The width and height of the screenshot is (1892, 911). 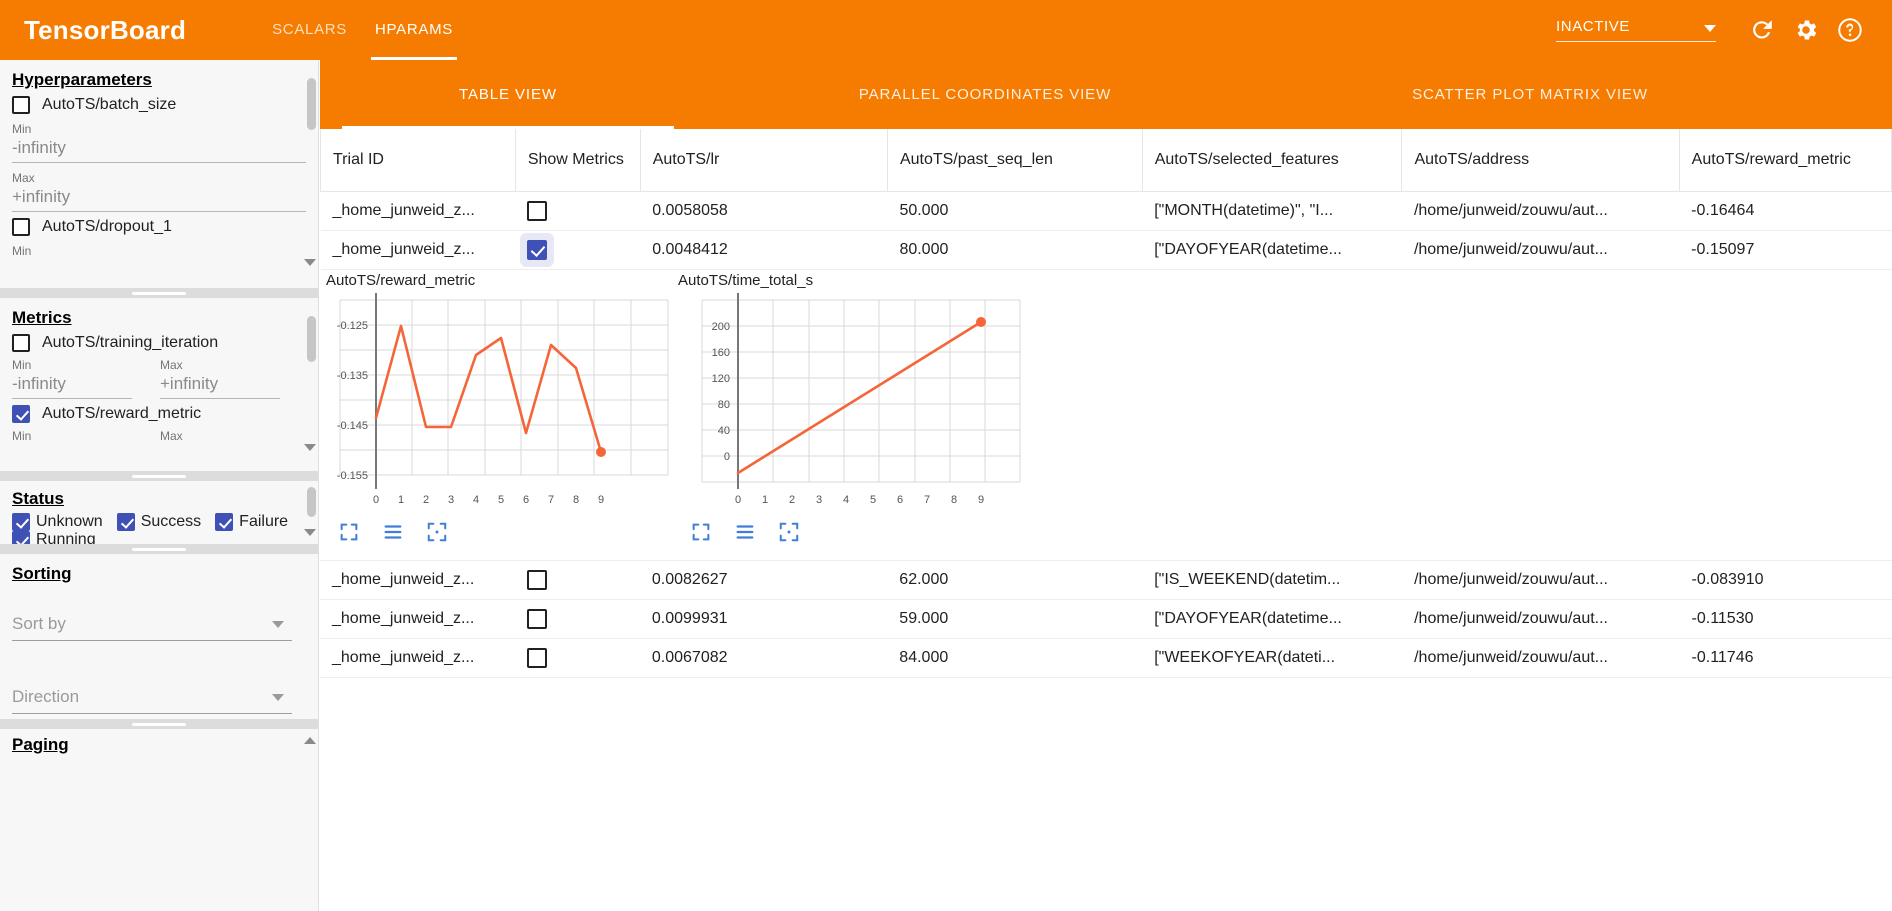 What do you see at coordinates (414, 30) in the screenshot?
I see `nav-tab-hparams: HPARAMS` at bounding box center [414, 30].